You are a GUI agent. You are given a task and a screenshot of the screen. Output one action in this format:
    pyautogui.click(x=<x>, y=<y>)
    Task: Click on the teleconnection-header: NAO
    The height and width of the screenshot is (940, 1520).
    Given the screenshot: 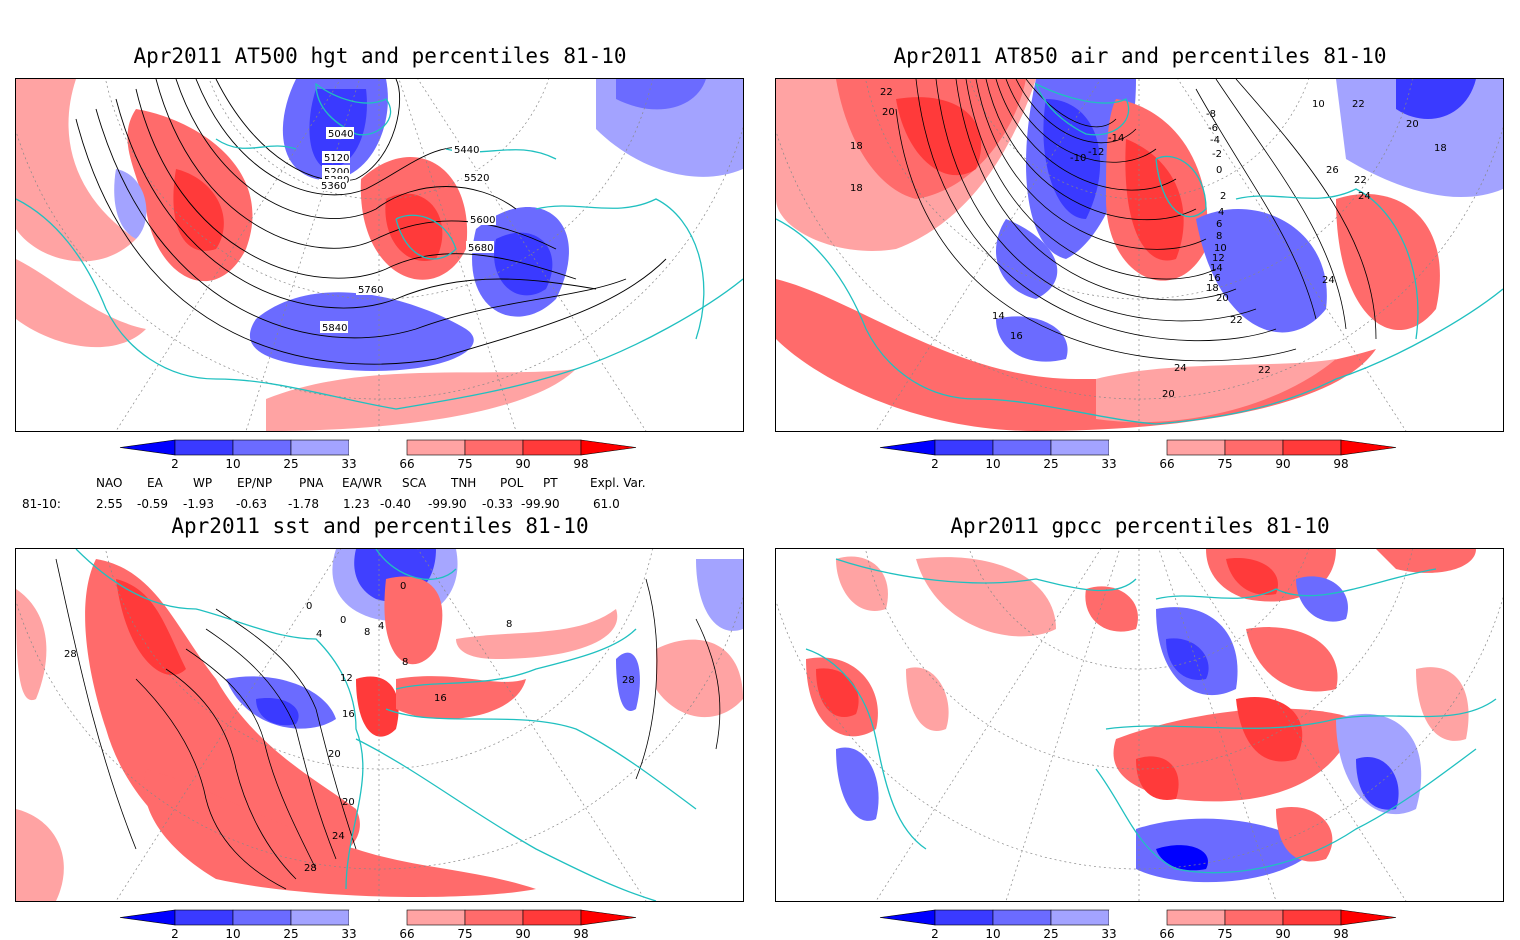 What is the action you would take?
    pyautogui.click(x=109, y=483)
    